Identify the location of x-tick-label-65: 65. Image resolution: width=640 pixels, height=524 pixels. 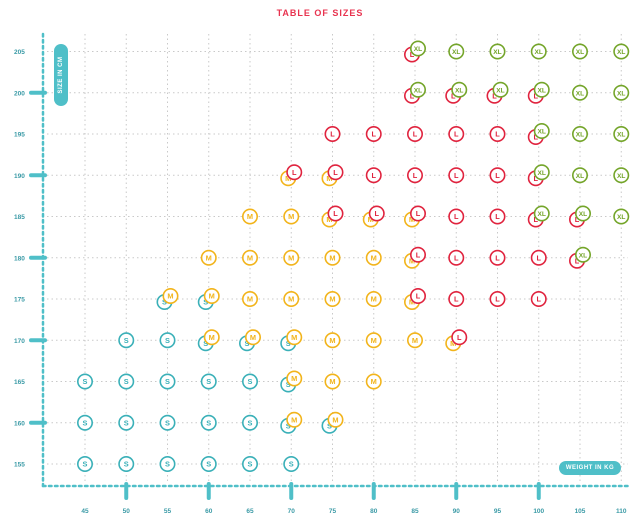
(250, 511).